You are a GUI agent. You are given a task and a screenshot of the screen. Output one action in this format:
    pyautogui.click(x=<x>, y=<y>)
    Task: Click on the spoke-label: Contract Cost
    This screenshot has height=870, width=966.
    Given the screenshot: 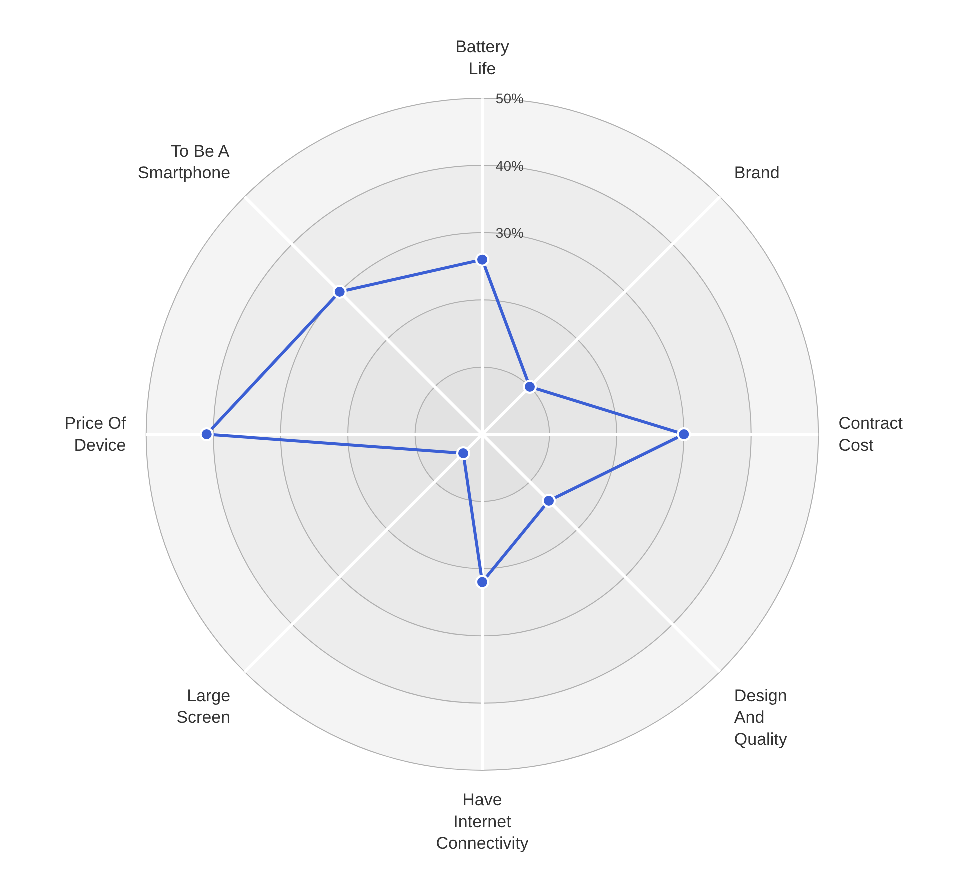 What is the action you would take?
    pyautogui.click(x=871, y=434)
    